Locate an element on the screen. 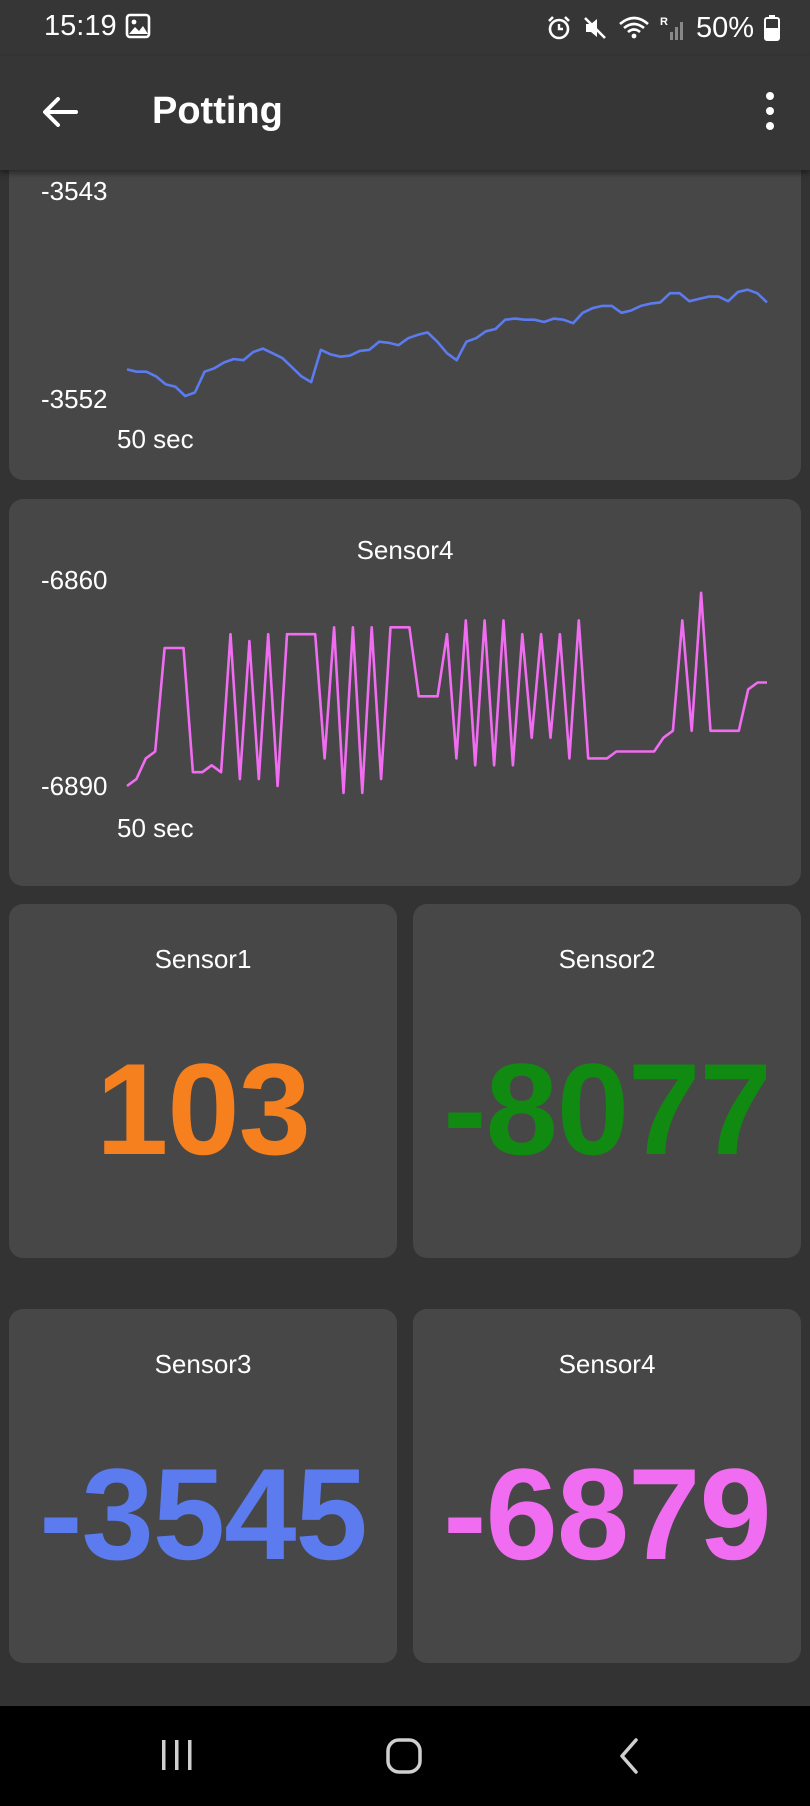 The image size is (810, 1806). tile-label: Sensor1 is located at coordinates (203, 959).